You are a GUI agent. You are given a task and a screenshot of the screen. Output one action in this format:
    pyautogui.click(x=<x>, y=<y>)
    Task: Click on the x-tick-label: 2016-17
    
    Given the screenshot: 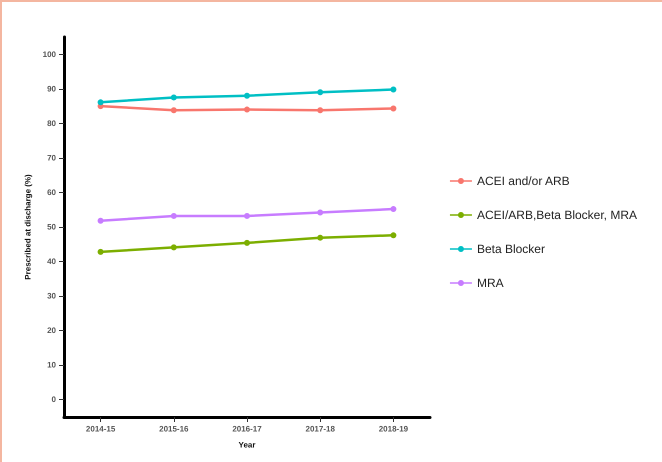 What is the action you would take?
    pyautogui.click(x=247, y=429)
    